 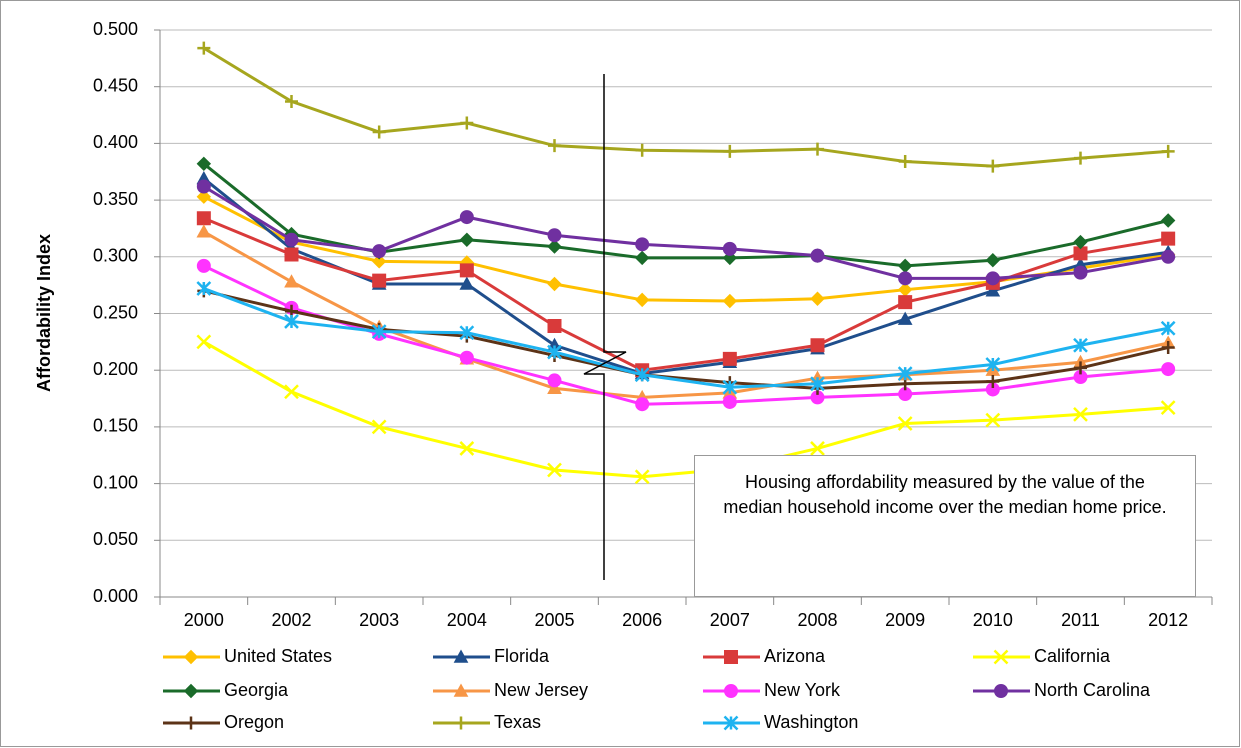 What do you see at coordinates (115, 85) in the screenshot?
I see `y-tick-label: 0.450` at bounding box center [115, 85].